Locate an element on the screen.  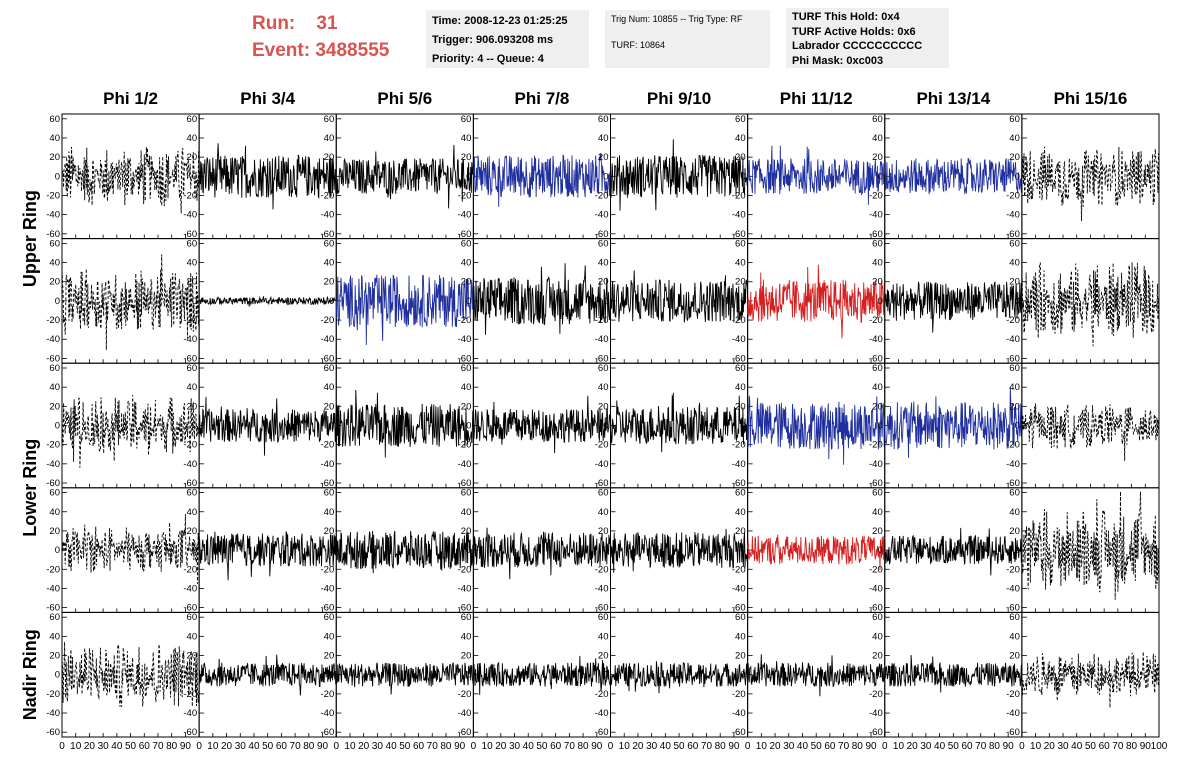
time-text: Time: 2008-12-23 01:25:25 is located at coordinates (500, 21).